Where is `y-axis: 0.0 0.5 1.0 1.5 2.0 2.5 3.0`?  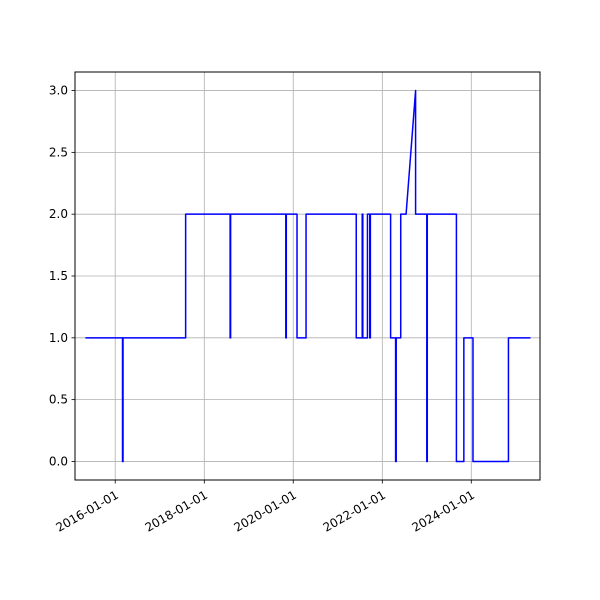
y-axis: 0.0 0.5 1.0 1.5 2.0 2.5 3.0 is located at coordinates (62, 276).